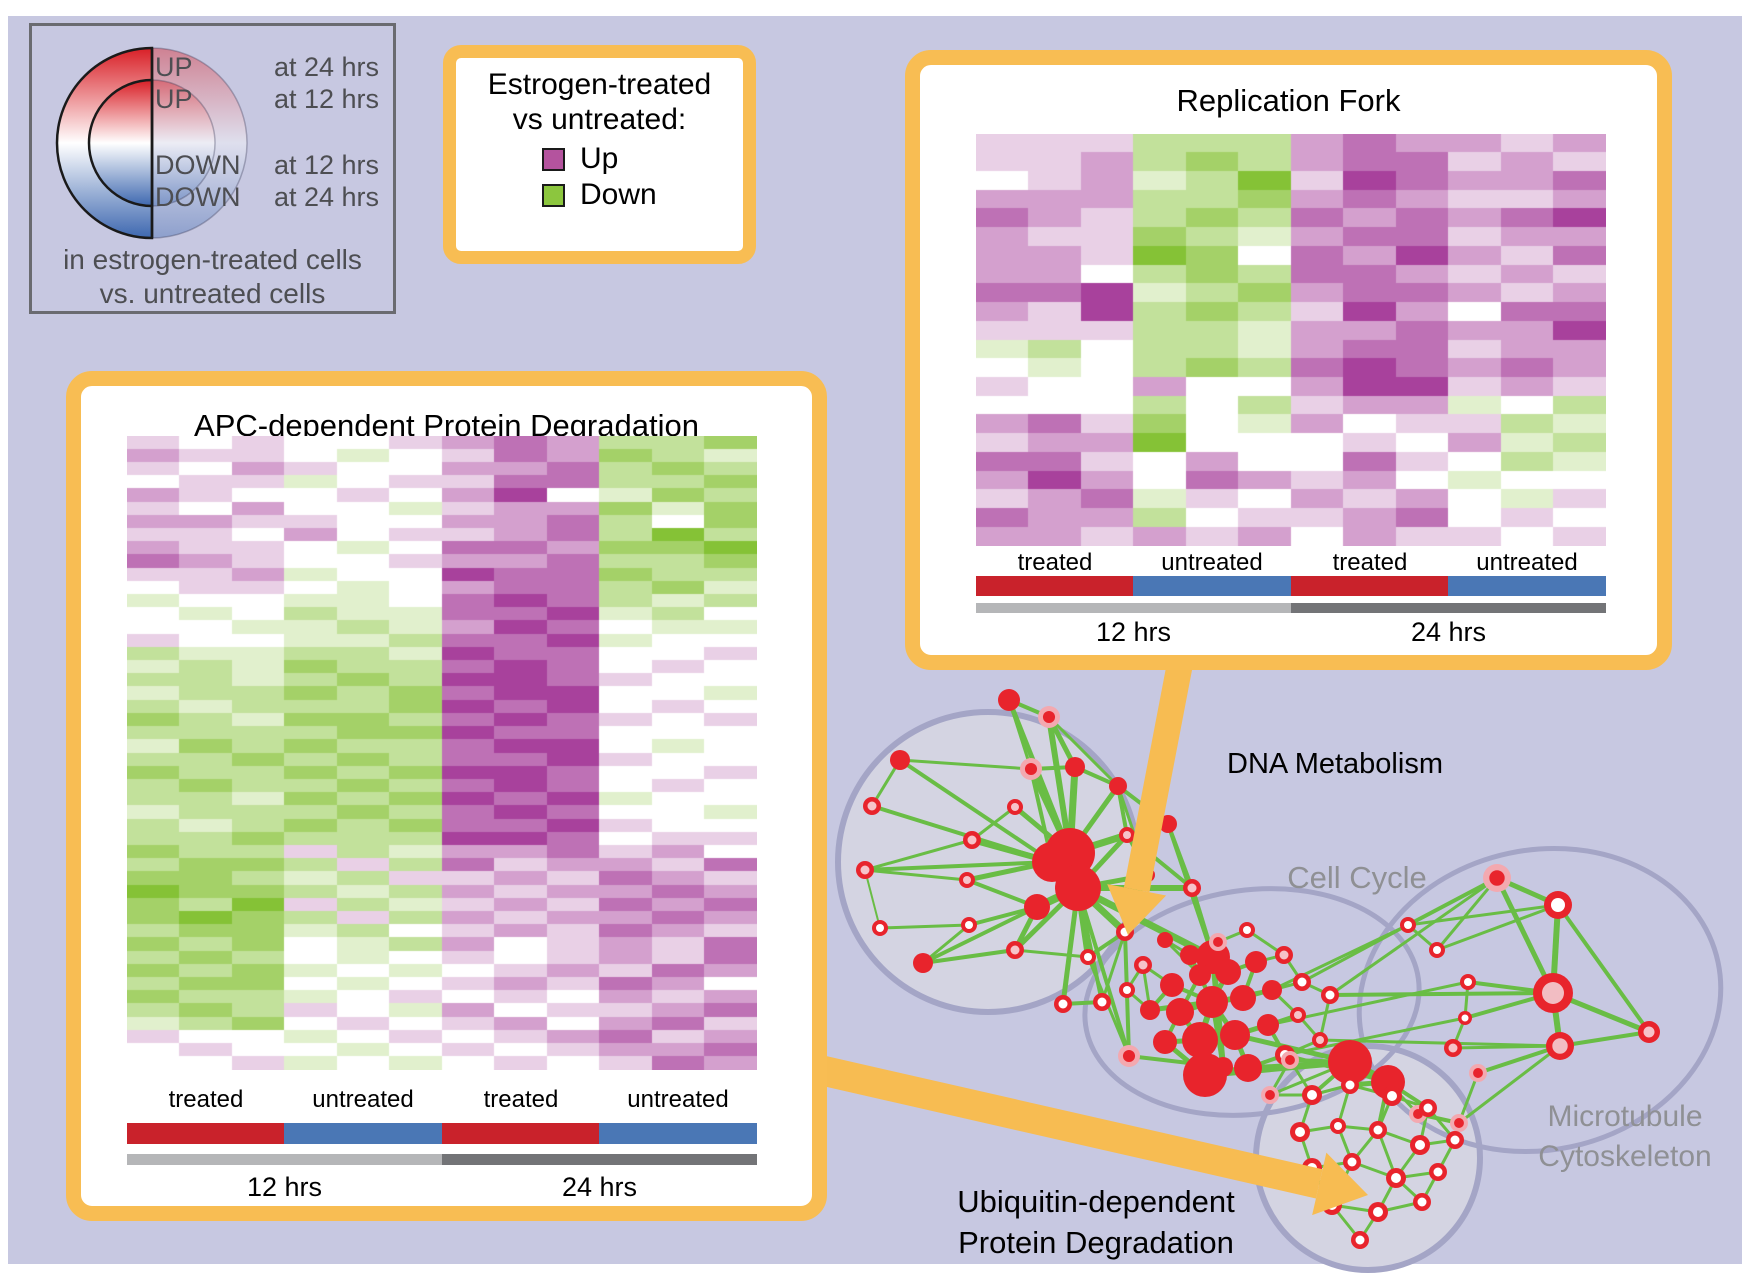 This screenshot has width=1750, height=1279. I want to click on down-color-swatch, so click(553, 195).